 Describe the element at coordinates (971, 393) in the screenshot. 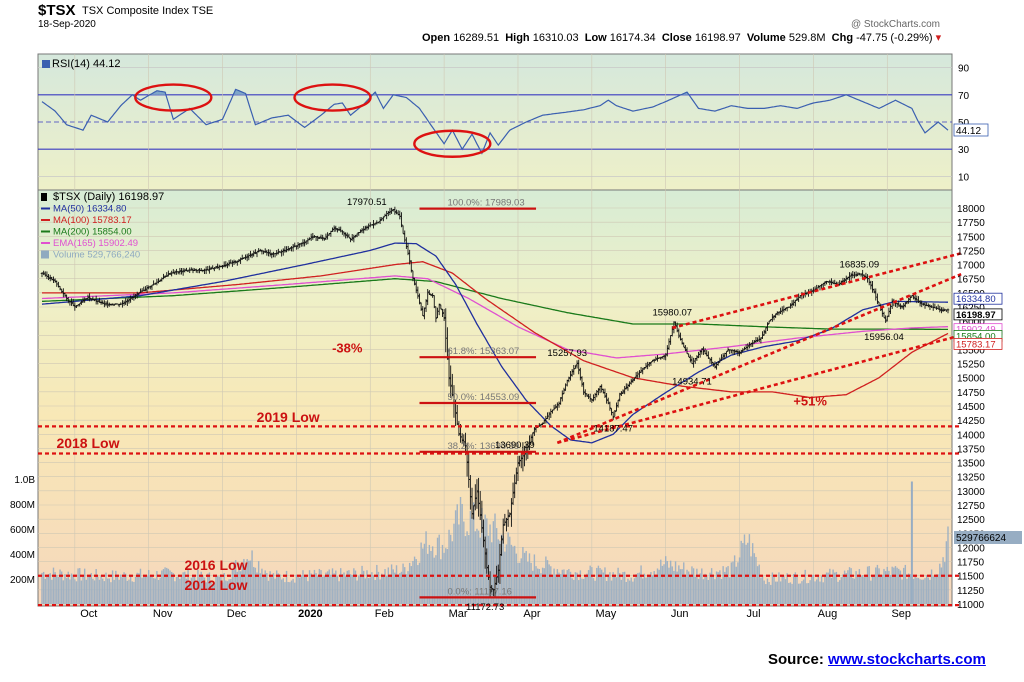

I see `price-tick-label: 14750` at that location.